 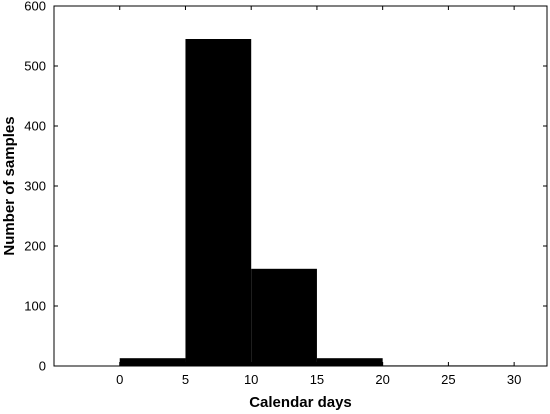 What do you see at coordinates (35, 126) in the screenshot?
I see `y-tick-label: 400` at bounding box center [35, 126].